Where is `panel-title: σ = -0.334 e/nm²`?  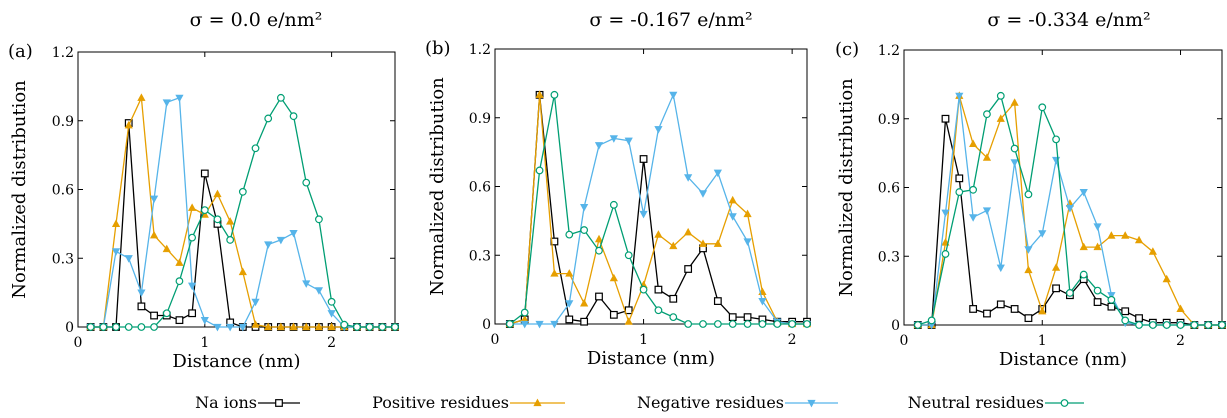 panel-title: σ = -0.334 e/nm² is located at coordinates (1068, 20).